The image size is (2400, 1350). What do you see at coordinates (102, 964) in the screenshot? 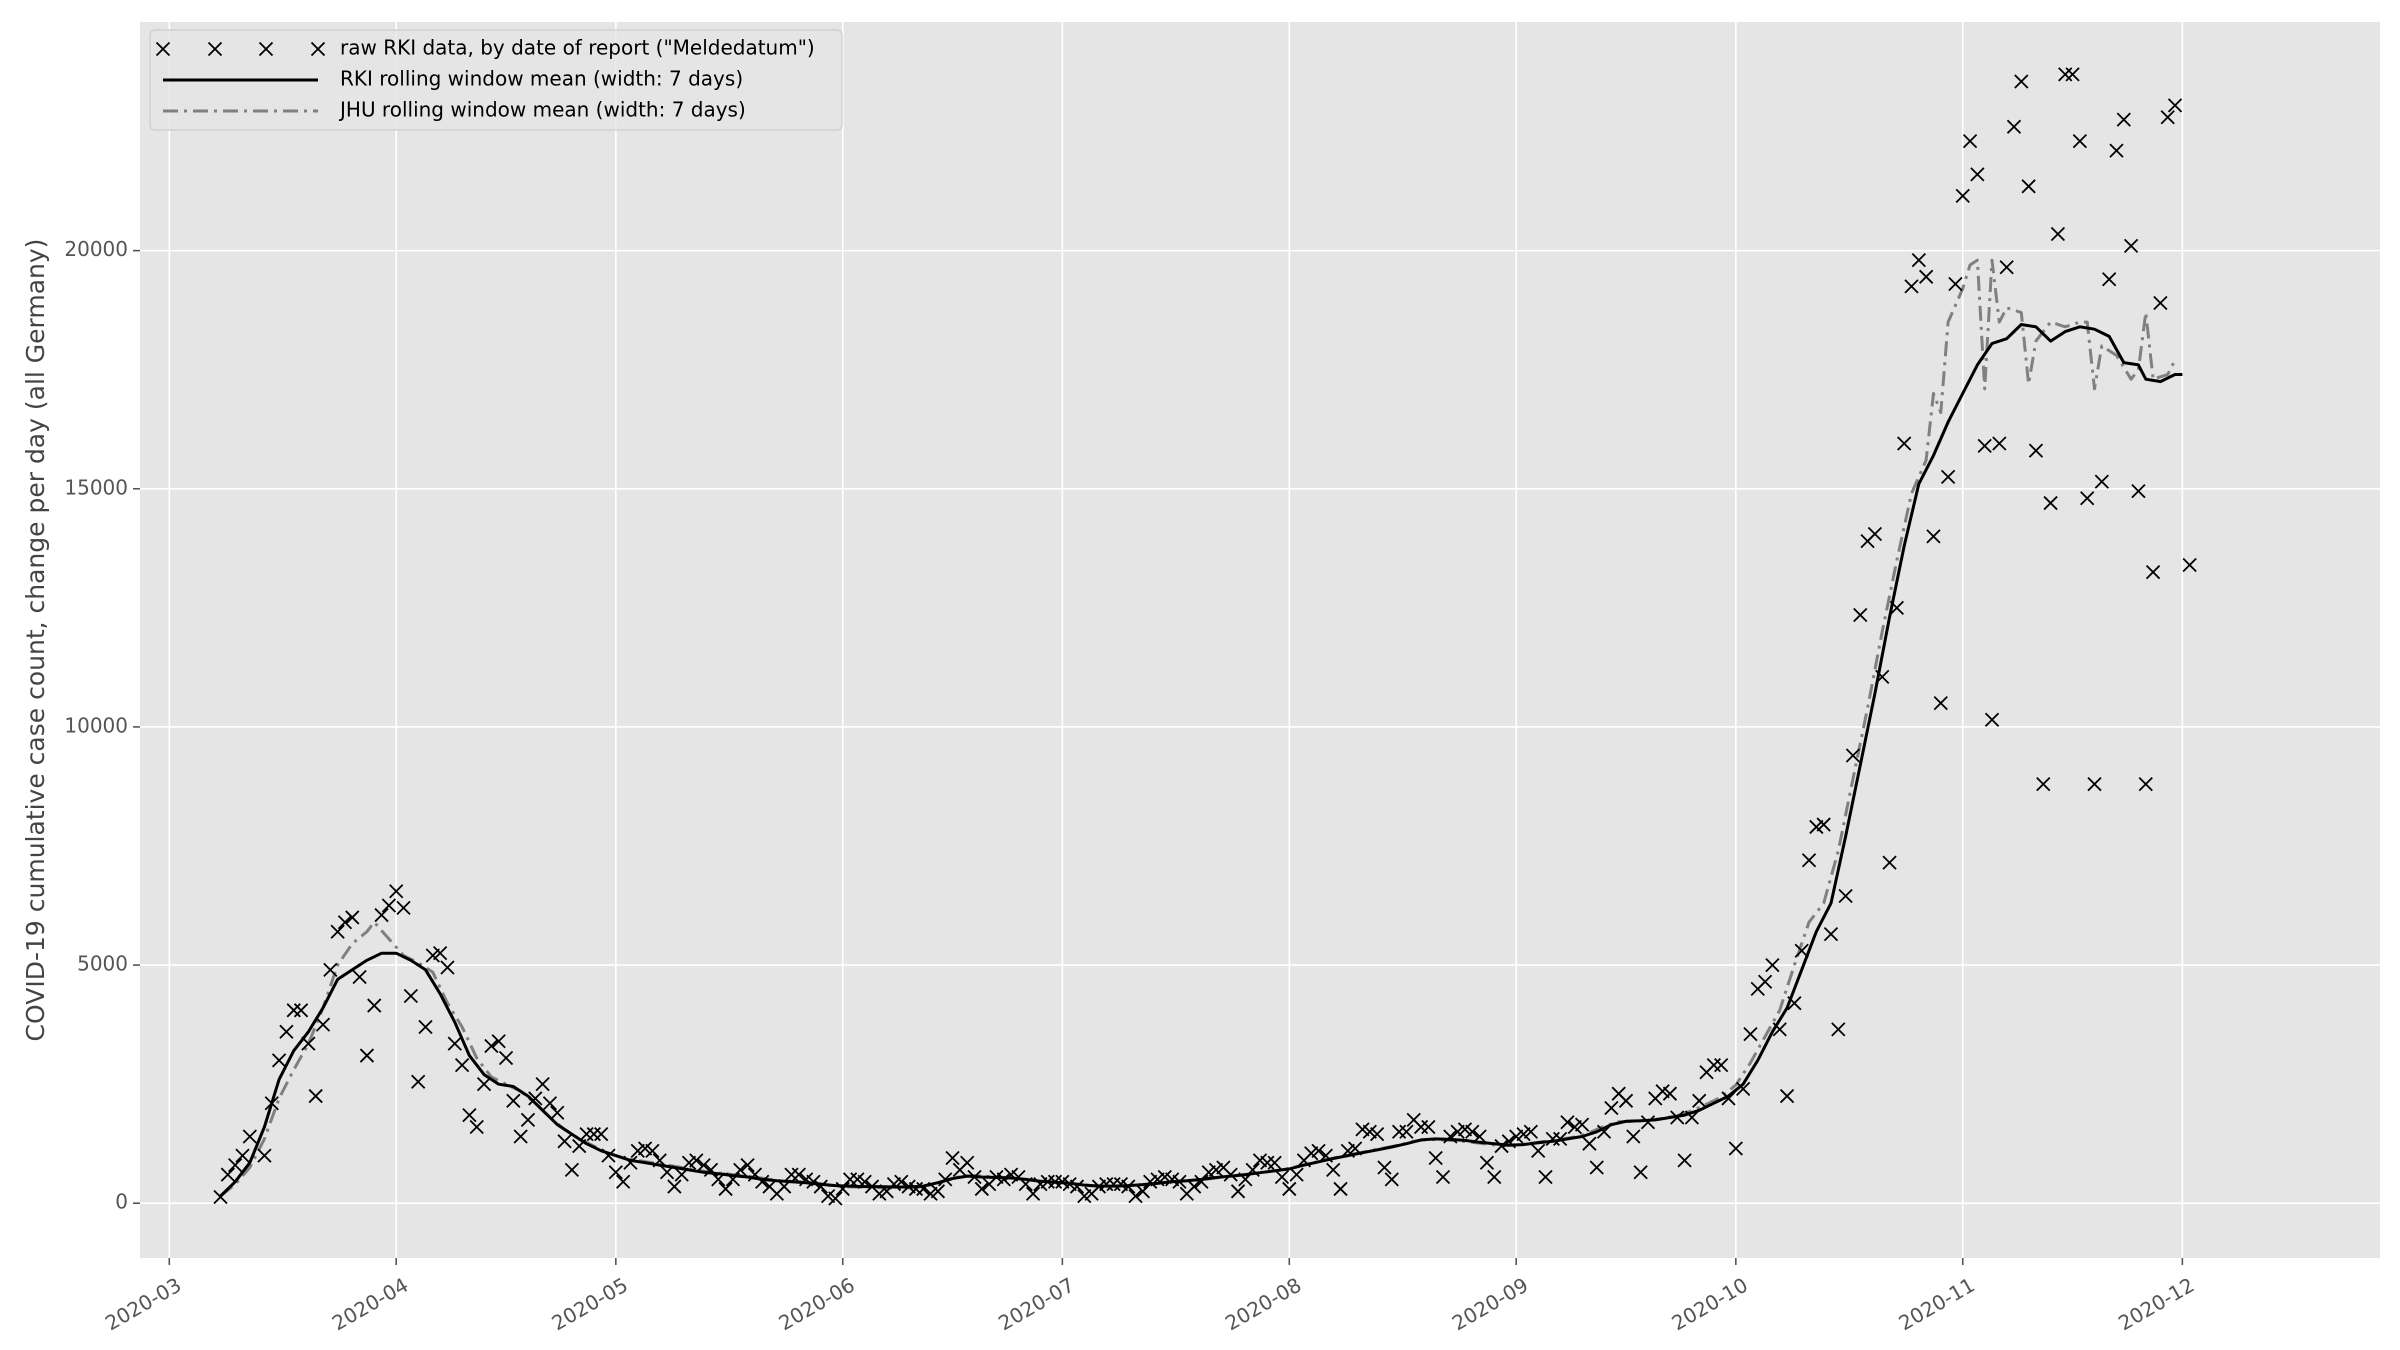
I see `y-tick-label: 5000` at bounding box center [102, 964].